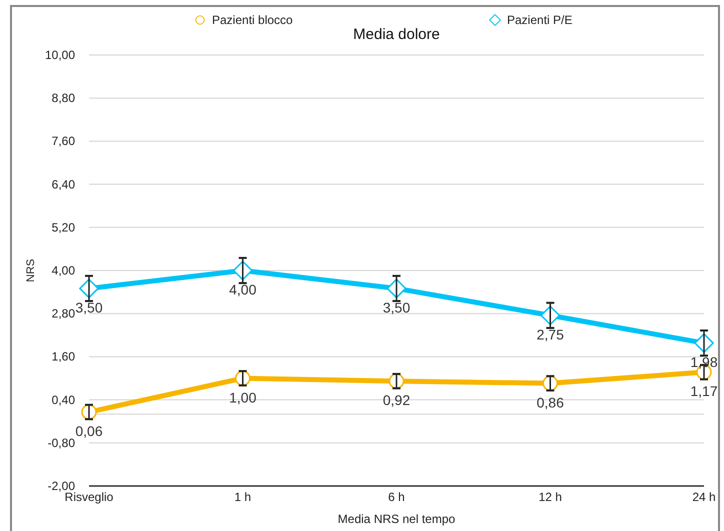 This screenshot has height=531, width=724. What do you see at coordinates (62, 486) in the screenshot?
I see `y-tick-label: -2,00` at bounding box center [62, 486].